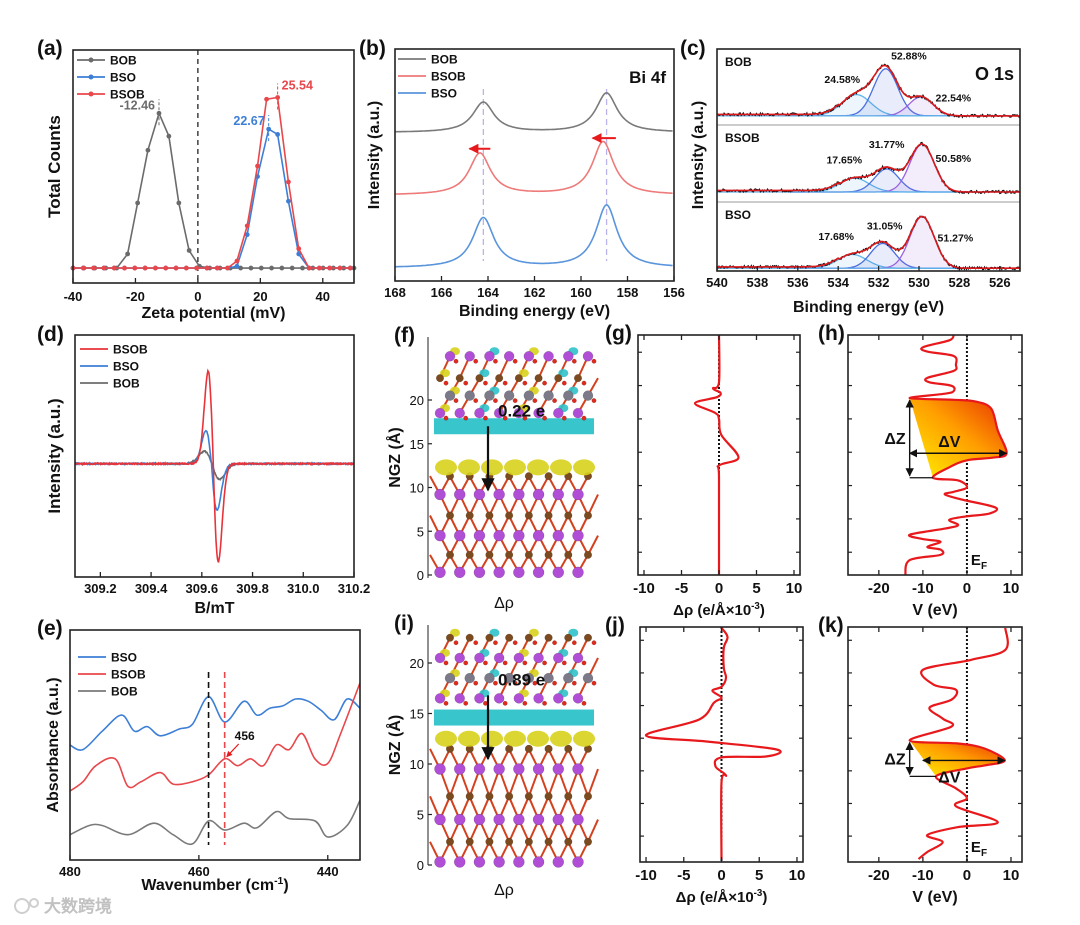 This screenshot has width=1080, height=925. I want to click on structure-model, so click(514, 748).